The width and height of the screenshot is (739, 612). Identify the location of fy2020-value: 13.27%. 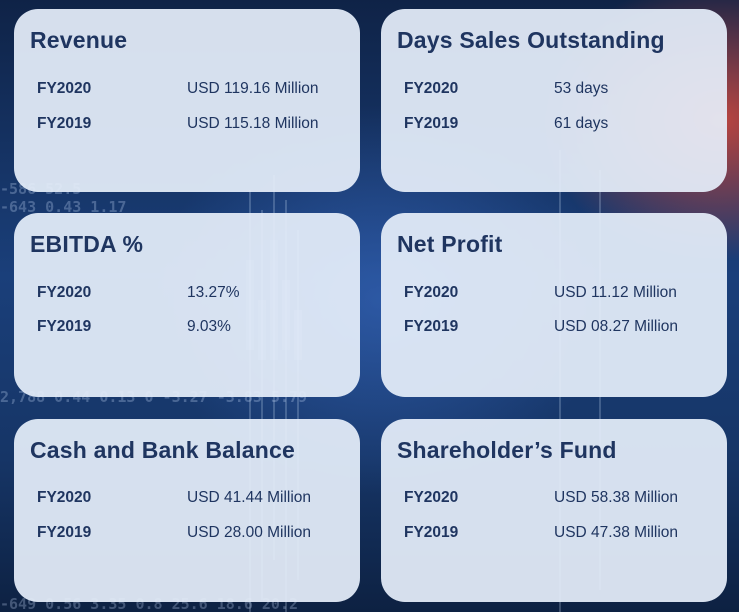
(213, 292).